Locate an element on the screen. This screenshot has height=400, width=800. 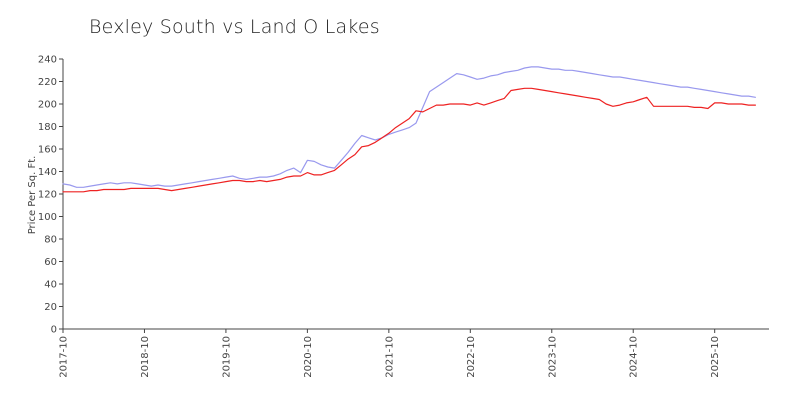
y-tick-label: 40 is located at coordinates (50, 285).